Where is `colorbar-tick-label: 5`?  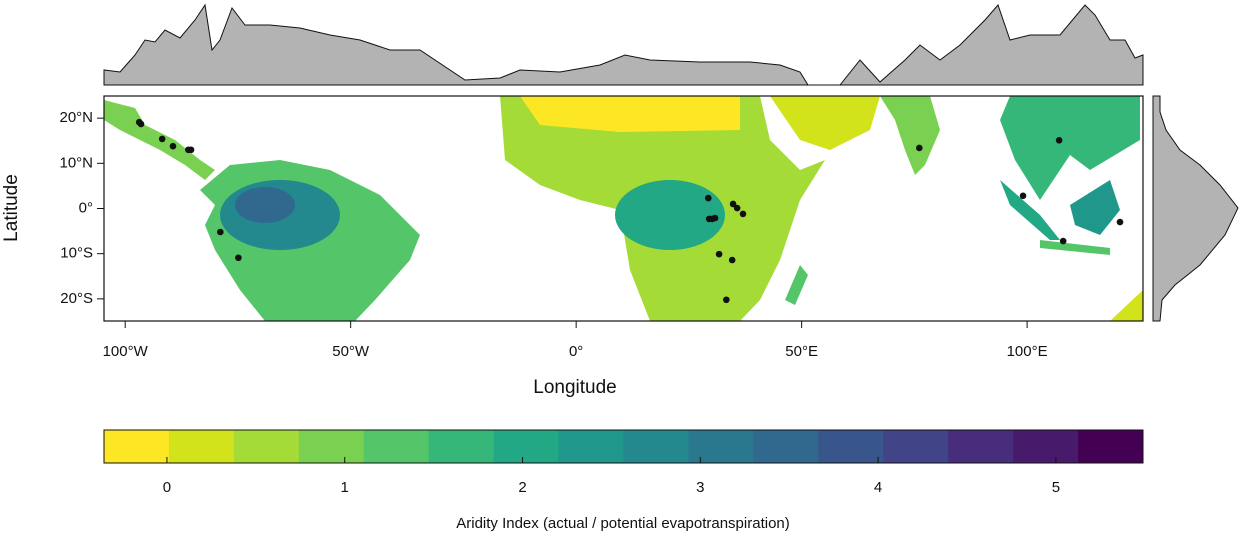
colorbar-tick-label: 5 is located at coordinates (1056, 487).